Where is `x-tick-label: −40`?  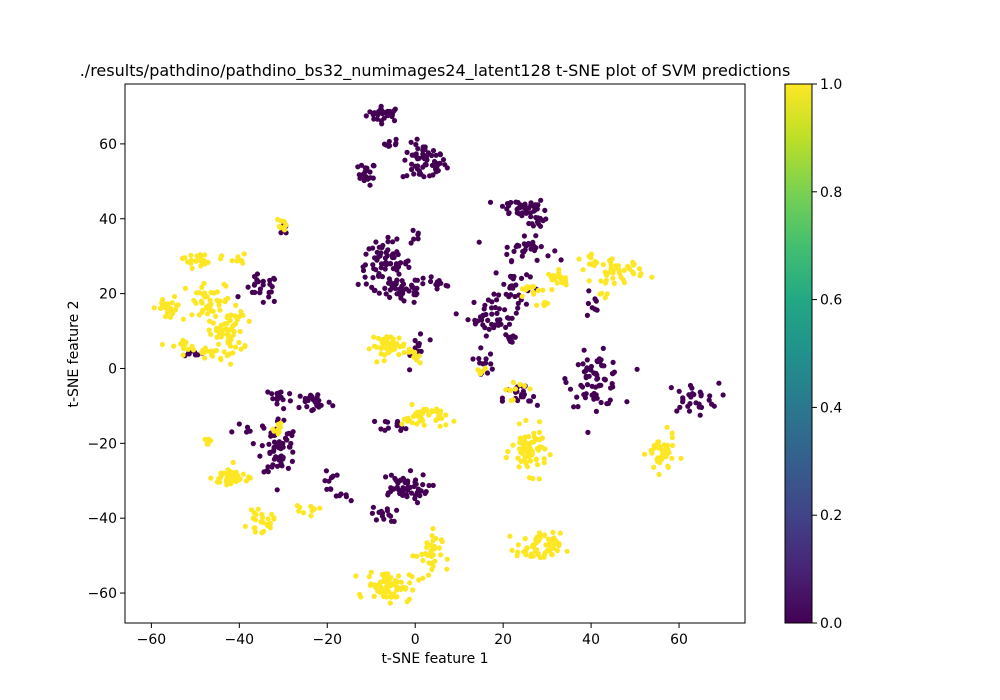 x-tick-label: −40 is located at coordinates (240, 640).